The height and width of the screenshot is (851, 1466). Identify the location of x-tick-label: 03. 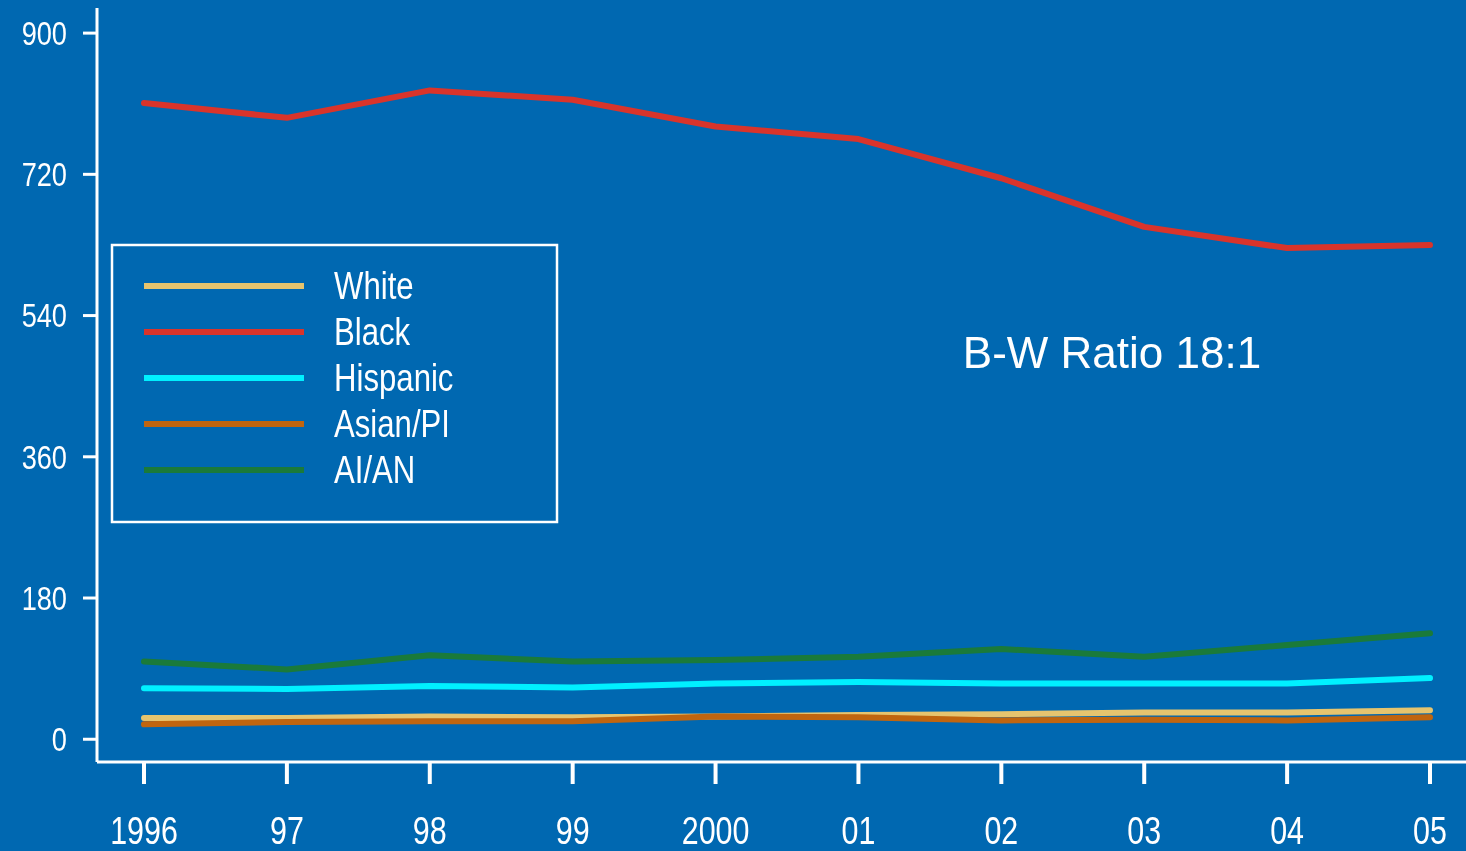
(1144, 830).